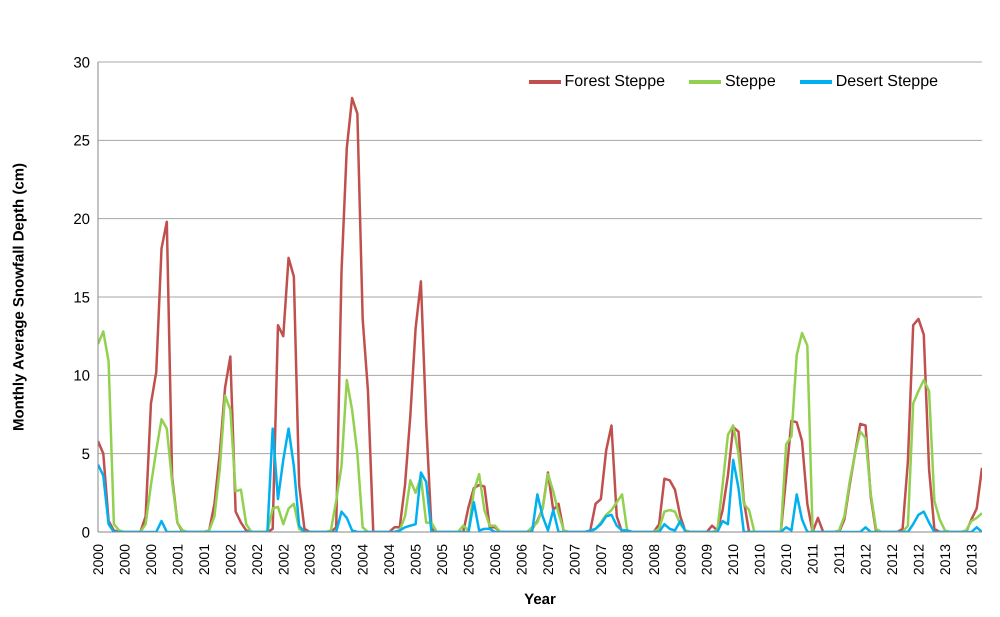 The image size is (1000, 617). I want to click on y-tick-label: 15, so click(81, 297).